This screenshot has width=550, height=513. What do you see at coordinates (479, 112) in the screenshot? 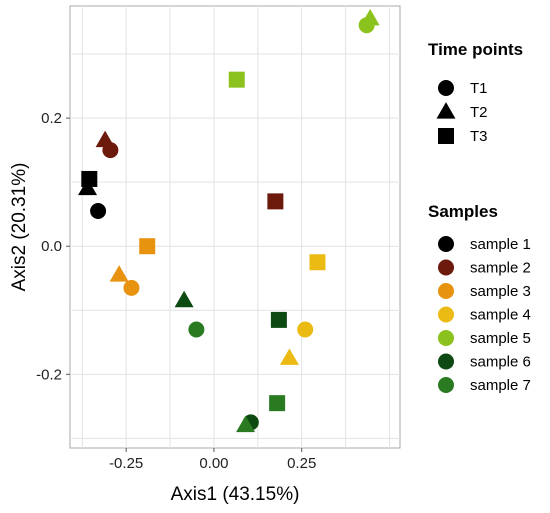
I see `time-legend-label: T2` at bounding box center [479, 112].